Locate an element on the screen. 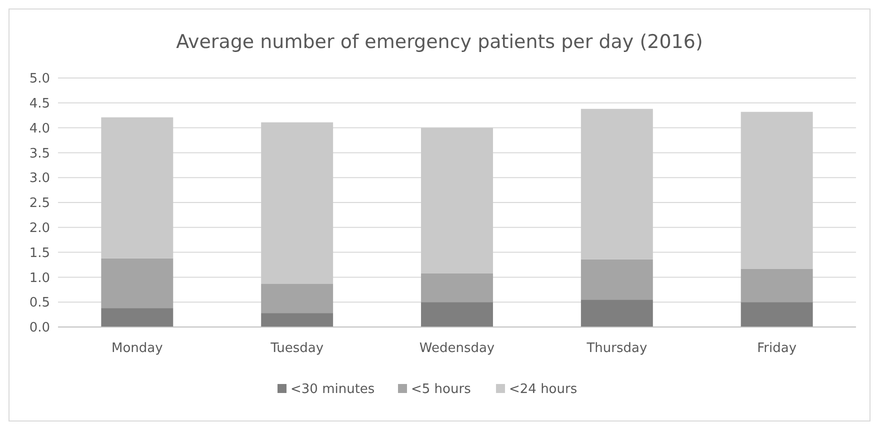 The image size is (879, 430). y-tick-label: 2.5 is located at coordinates (39, 204).